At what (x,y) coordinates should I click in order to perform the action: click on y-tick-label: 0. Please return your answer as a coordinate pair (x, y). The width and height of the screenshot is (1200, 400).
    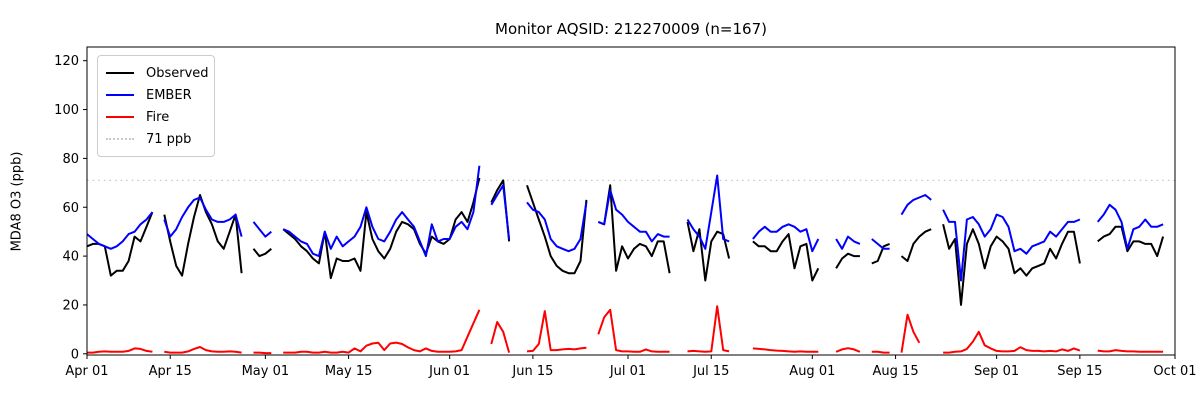
    Looking at the image, I should click on (75, 354).